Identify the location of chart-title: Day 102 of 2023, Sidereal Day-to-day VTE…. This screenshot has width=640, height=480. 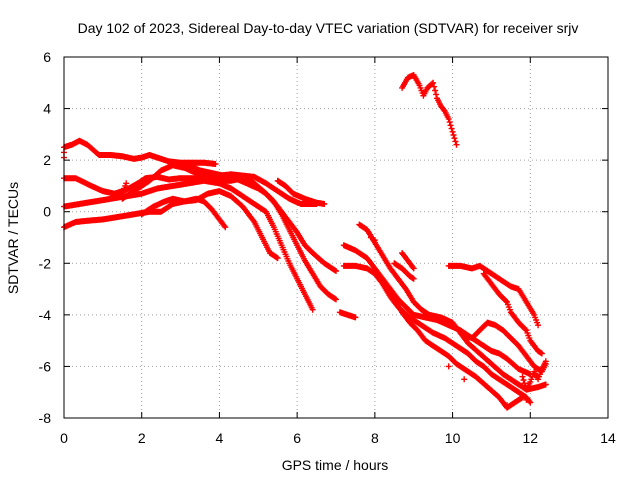
(328, 28).